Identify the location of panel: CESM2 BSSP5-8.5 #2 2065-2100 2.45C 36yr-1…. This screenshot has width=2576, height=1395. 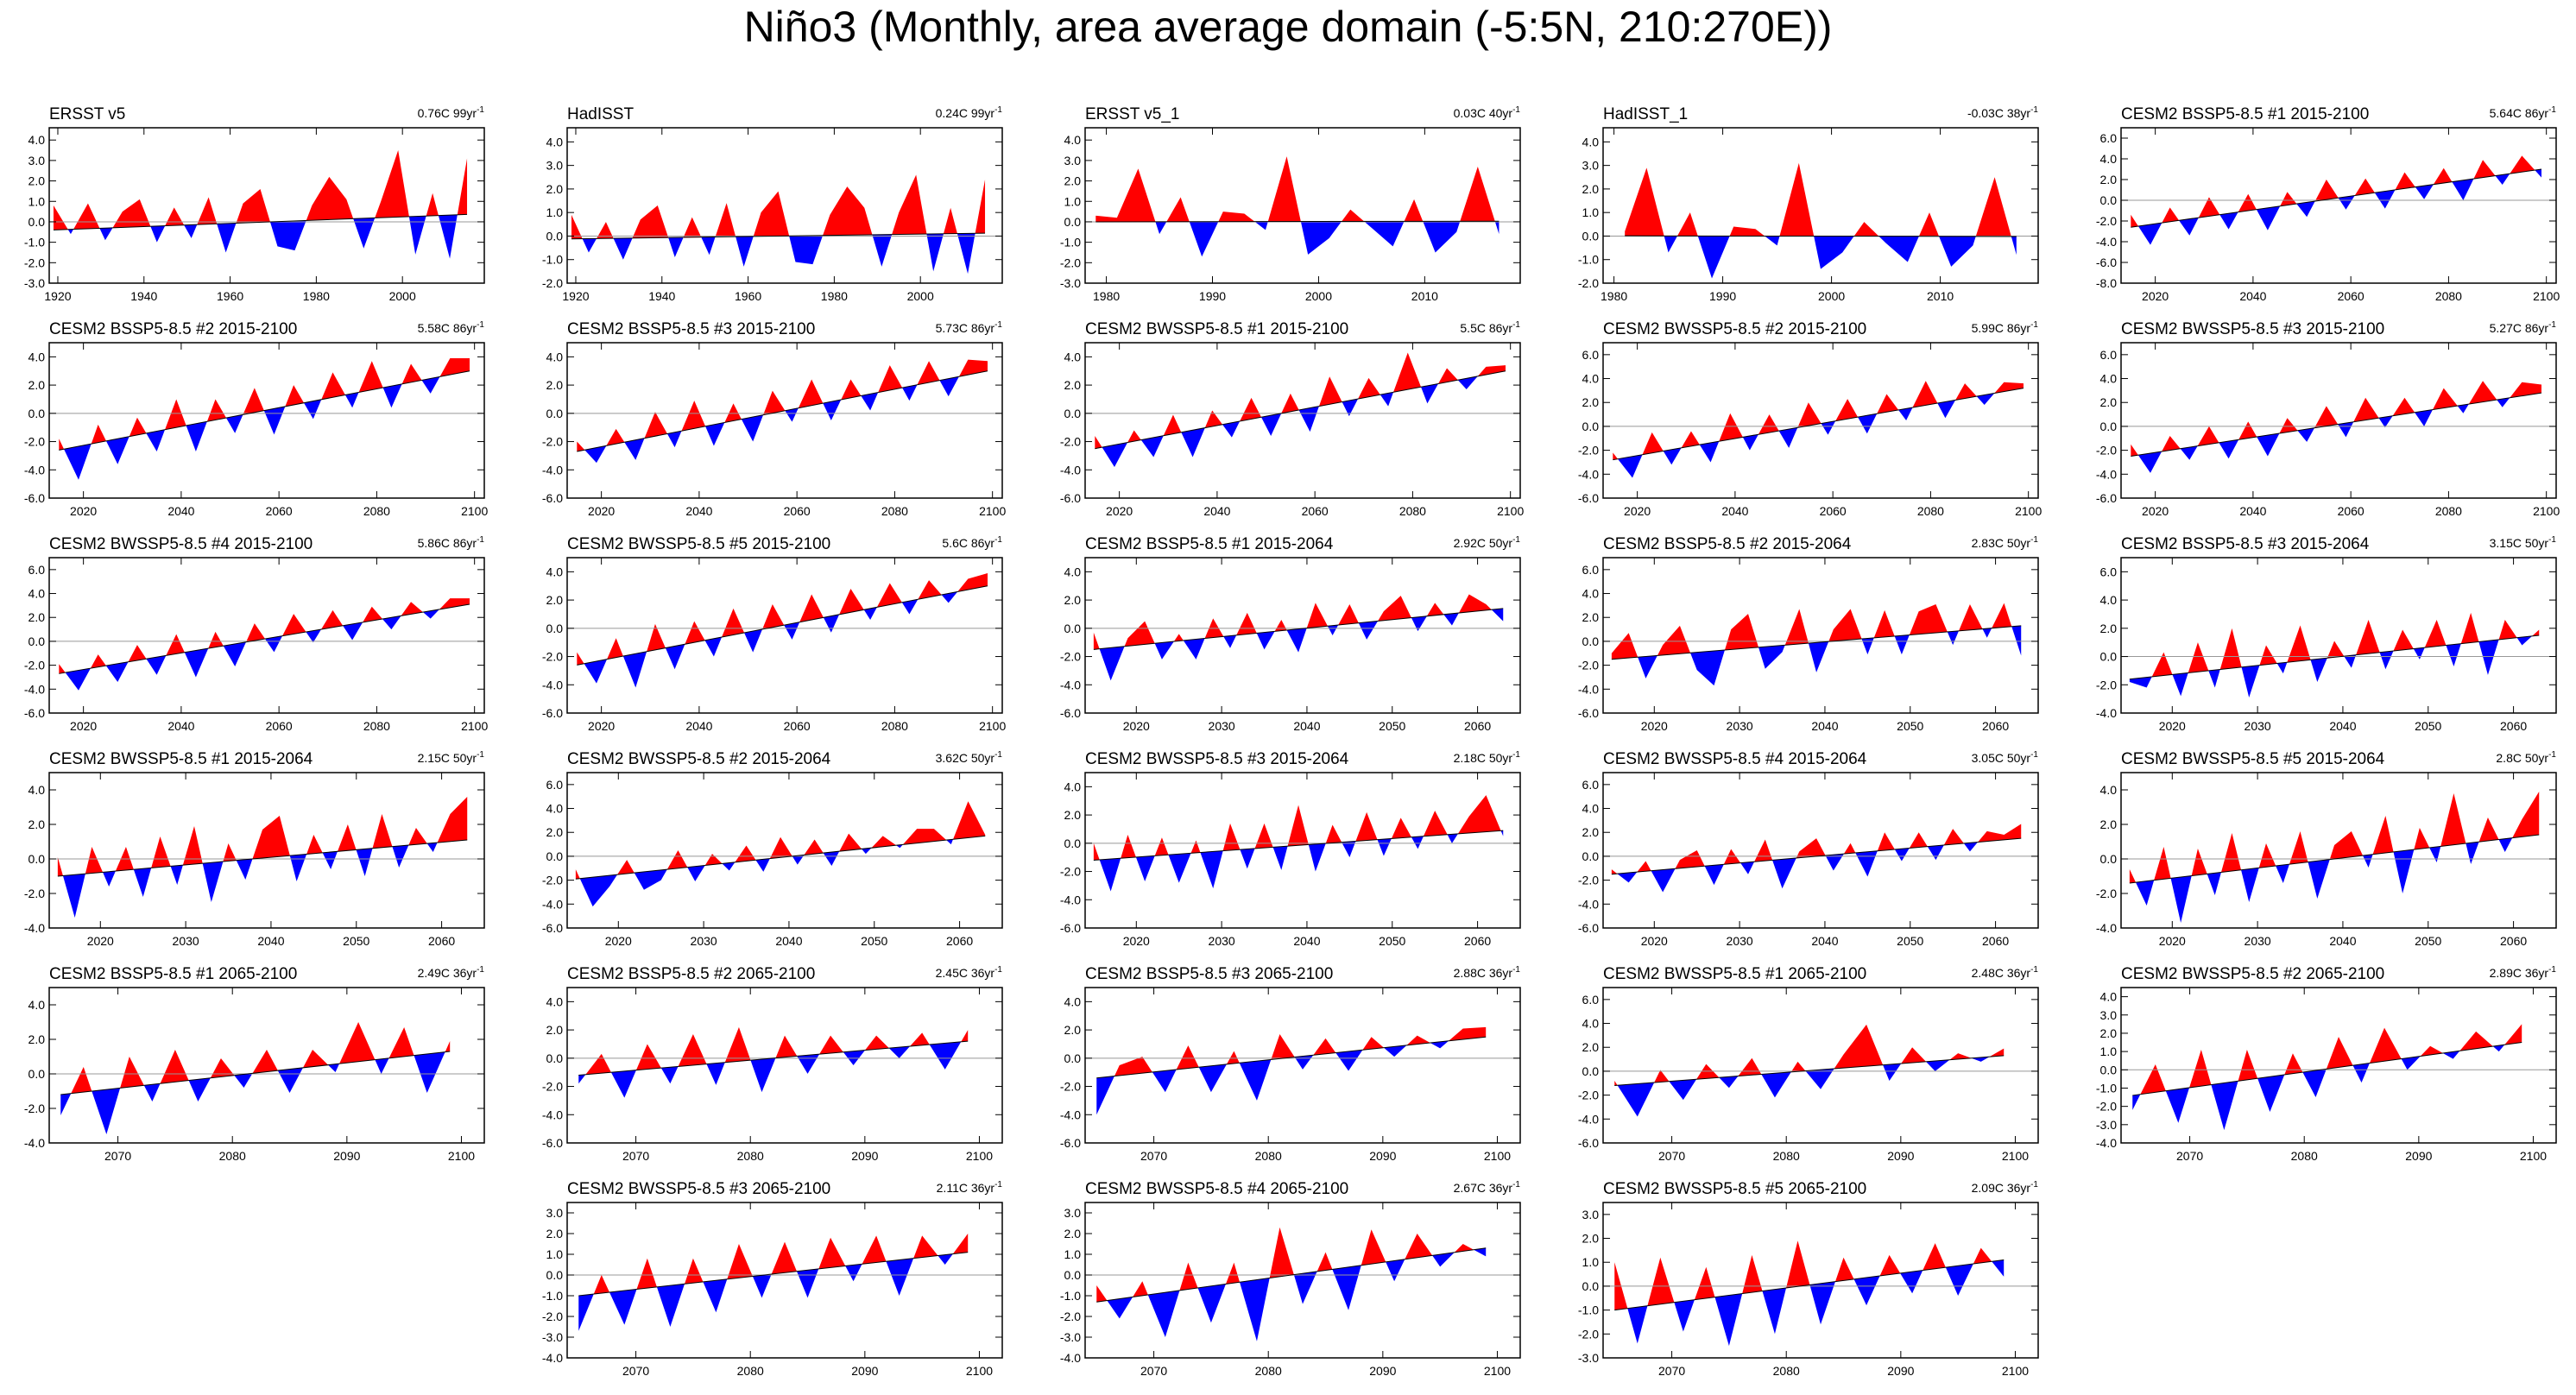
(772, 1064).